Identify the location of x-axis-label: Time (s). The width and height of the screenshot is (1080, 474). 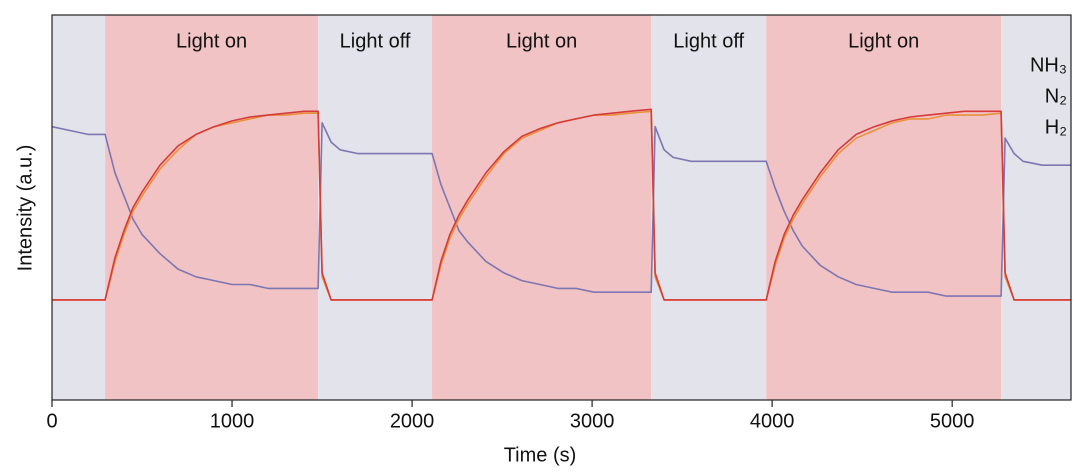
(540, 455).